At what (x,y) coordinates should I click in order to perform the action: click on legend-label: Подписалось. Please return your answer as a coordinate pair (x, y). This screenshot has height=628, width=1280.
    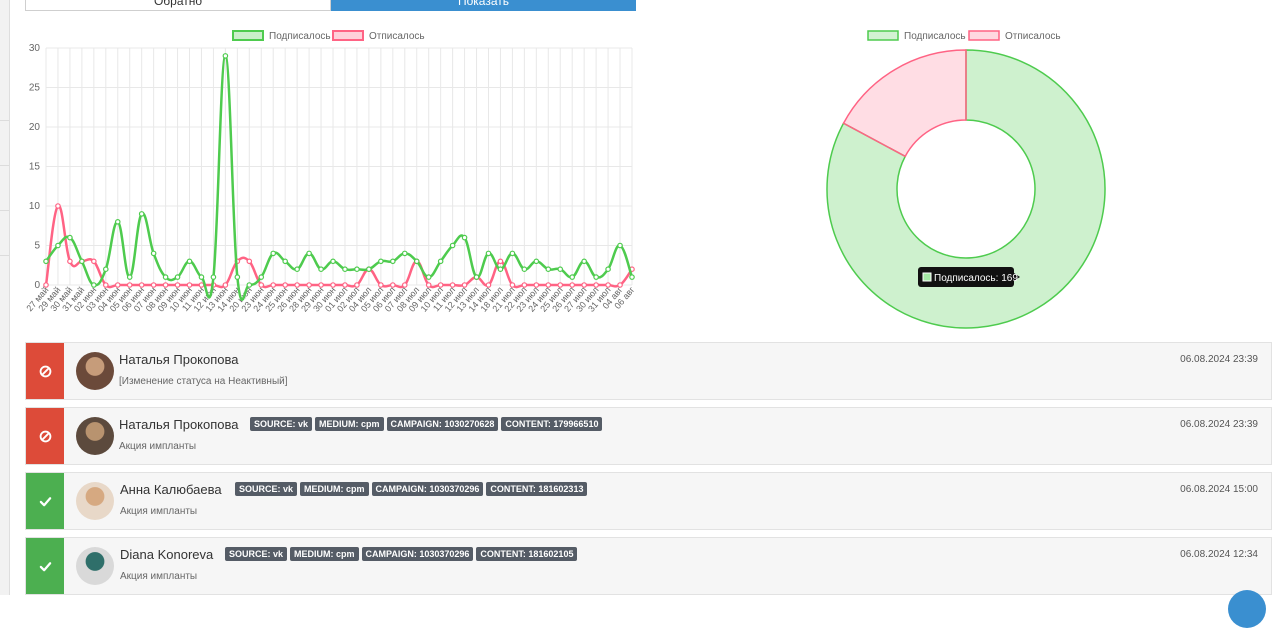
    Looking at the image, I should click on (300, 36).